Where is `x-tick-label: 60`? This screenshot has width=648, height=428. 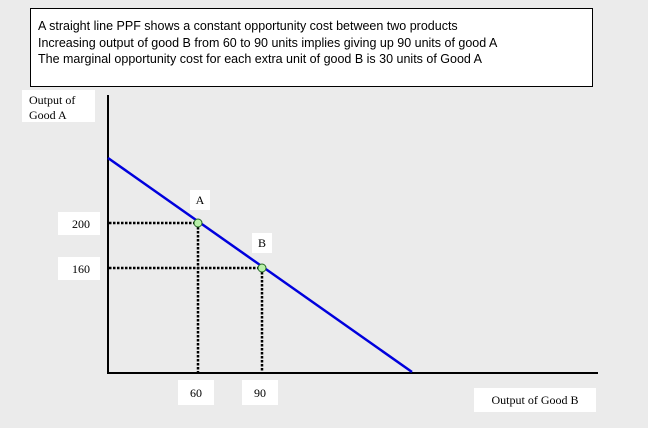 x-tick-label: 60 is located at coordinates (196, 393).